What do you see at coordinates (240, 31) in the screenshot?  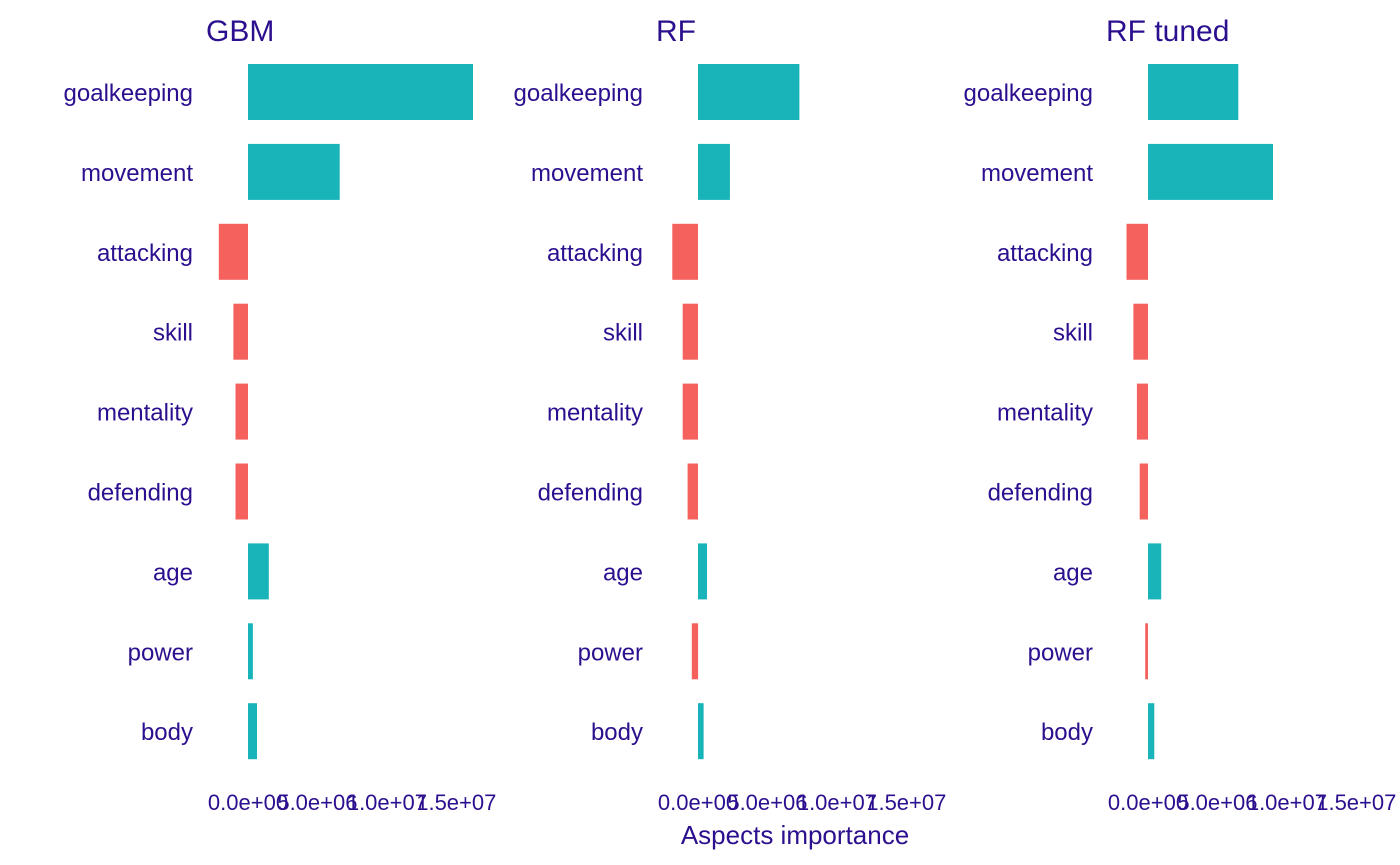 I see `panel-title: GBM` at bounding box center [240, 31].